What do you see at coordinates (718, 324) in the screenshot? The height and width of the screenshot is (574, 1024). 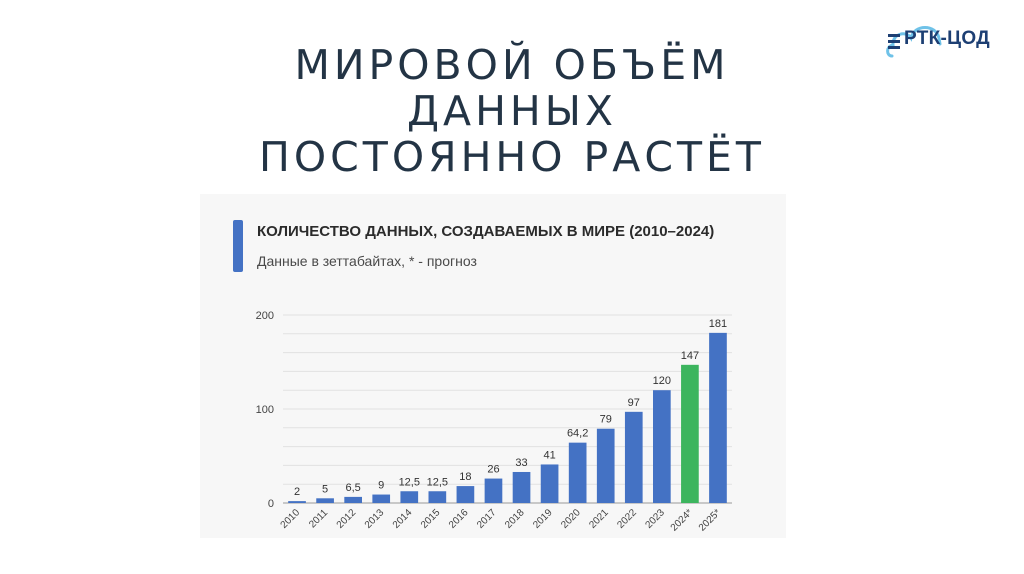 I see `data-label: 181` at bounding box center [718, 324].